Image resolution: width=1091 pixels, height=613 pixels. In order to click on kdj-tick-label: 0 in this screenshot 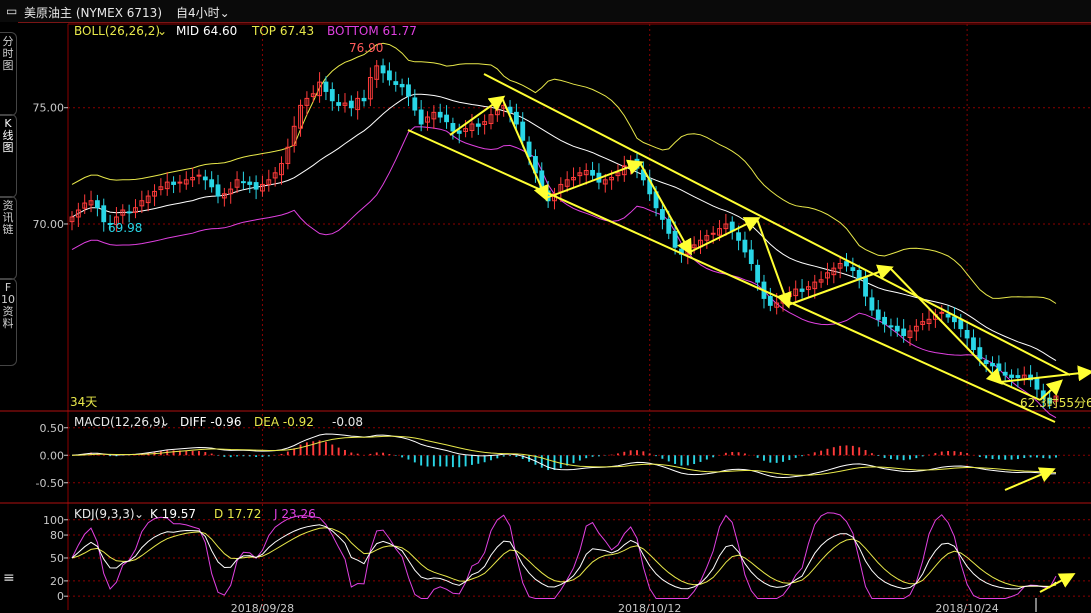, I will do `click(60, 596)`.